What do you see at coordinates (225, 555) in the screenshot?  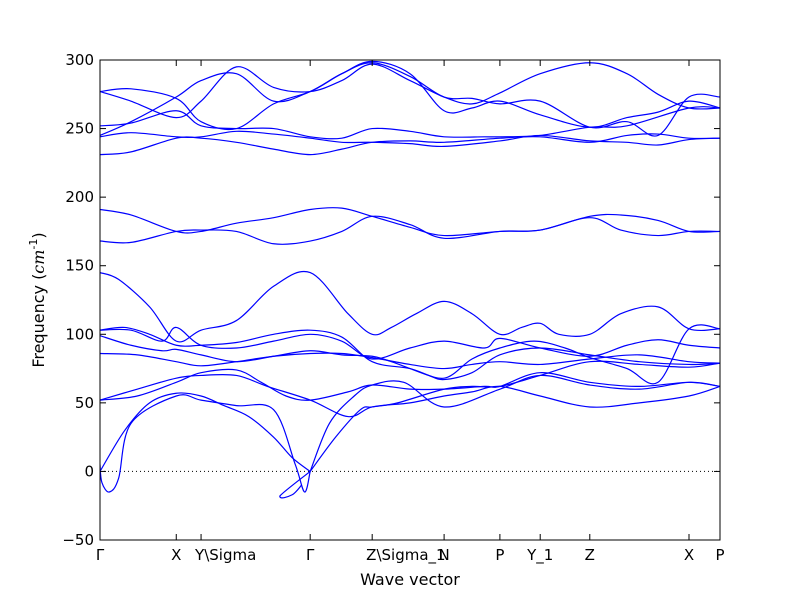 I see `x-tick-label-3: Y\Sigma` at bounding box center [225, 555].